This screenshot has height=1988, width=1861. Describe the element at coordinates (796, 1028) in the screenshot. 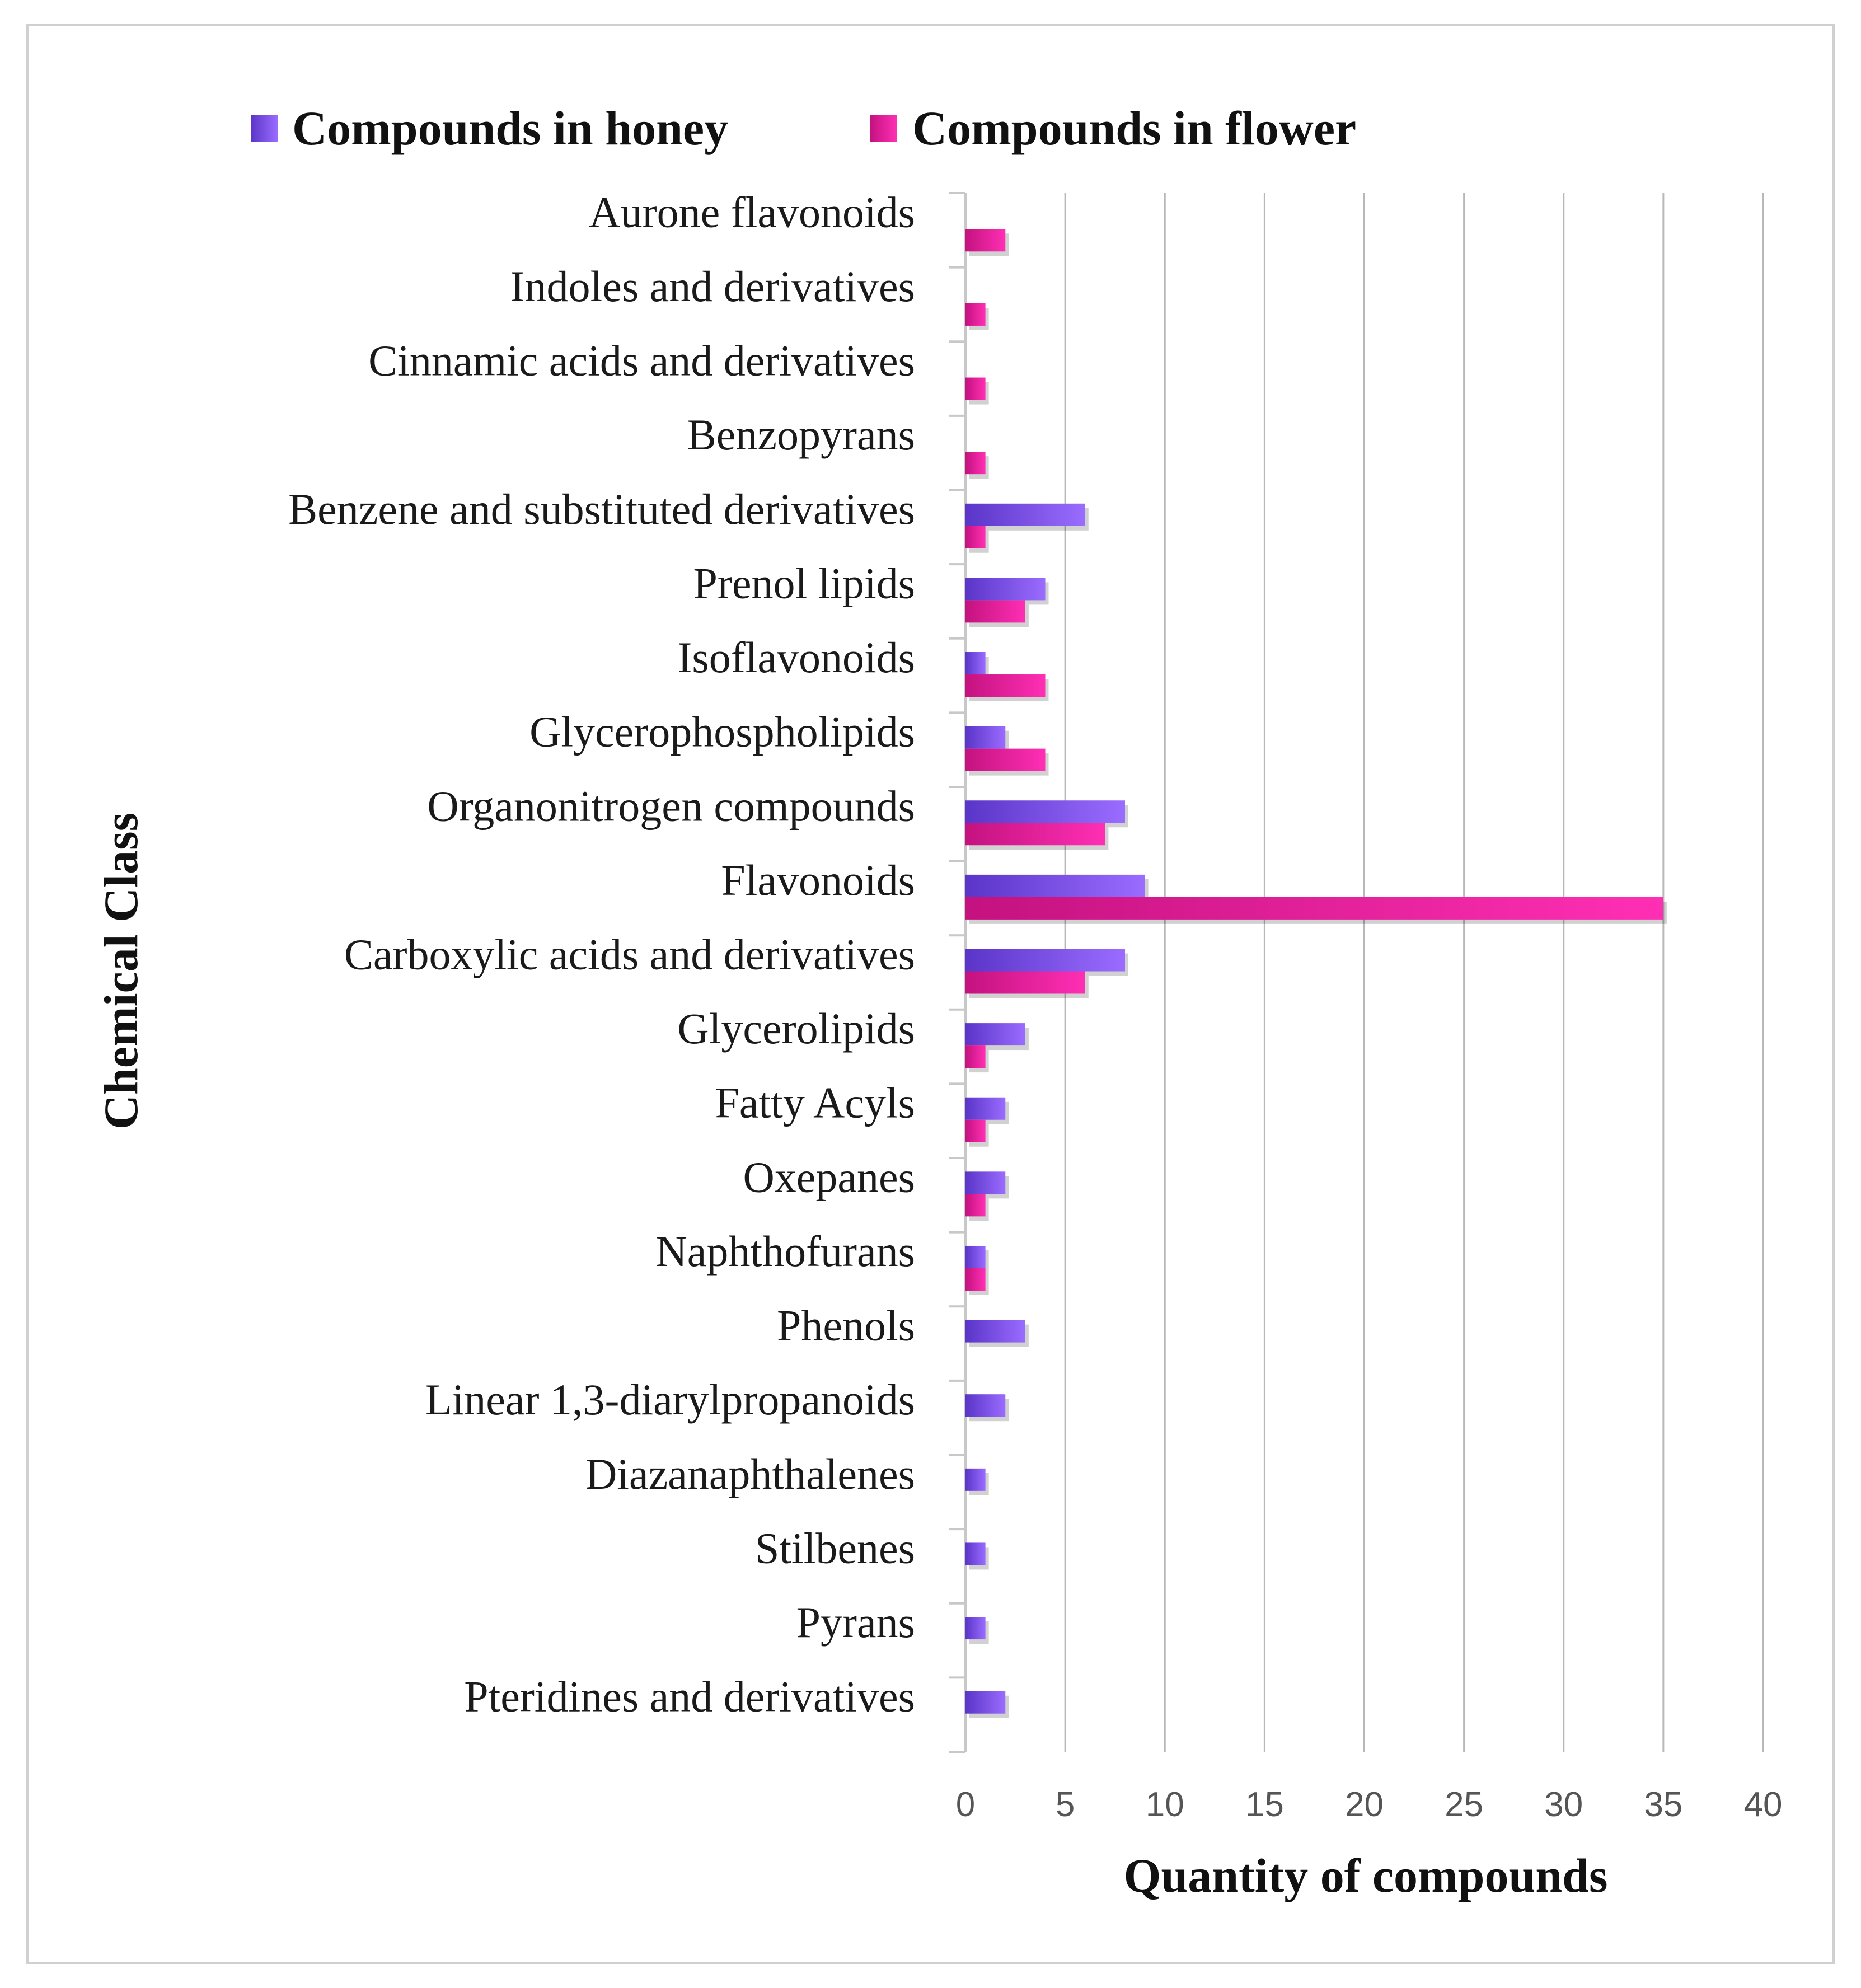

I see `category-label: Glycerolipids` at that location.